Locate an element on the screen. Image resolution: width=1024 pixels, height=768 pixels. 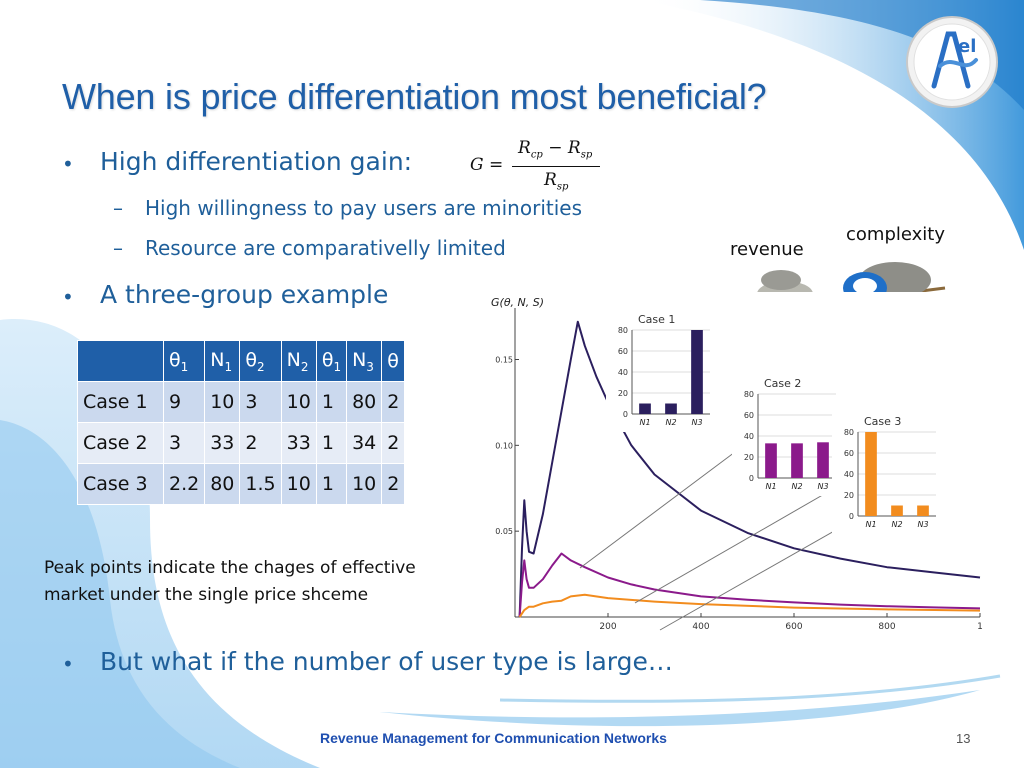
table-cell: 2.2 is located at coordinates (184, 484).